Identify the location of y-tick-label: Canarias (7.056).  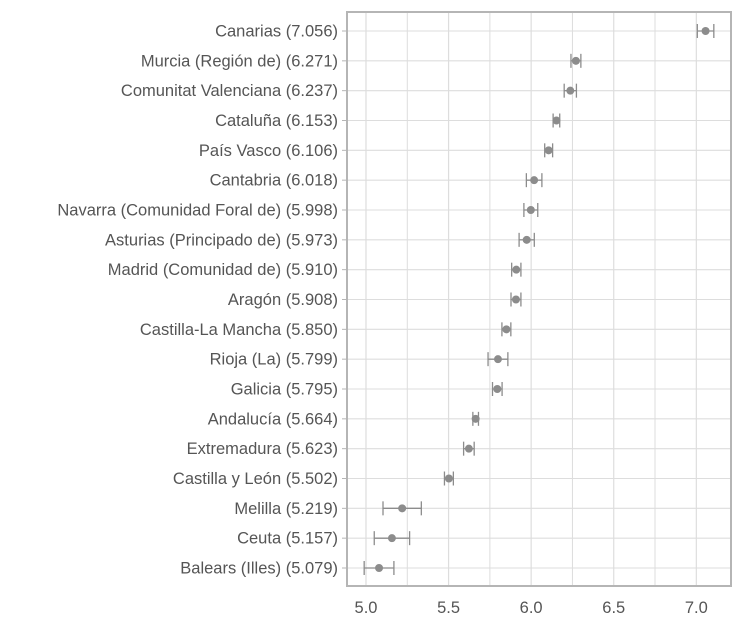
(276, 32).